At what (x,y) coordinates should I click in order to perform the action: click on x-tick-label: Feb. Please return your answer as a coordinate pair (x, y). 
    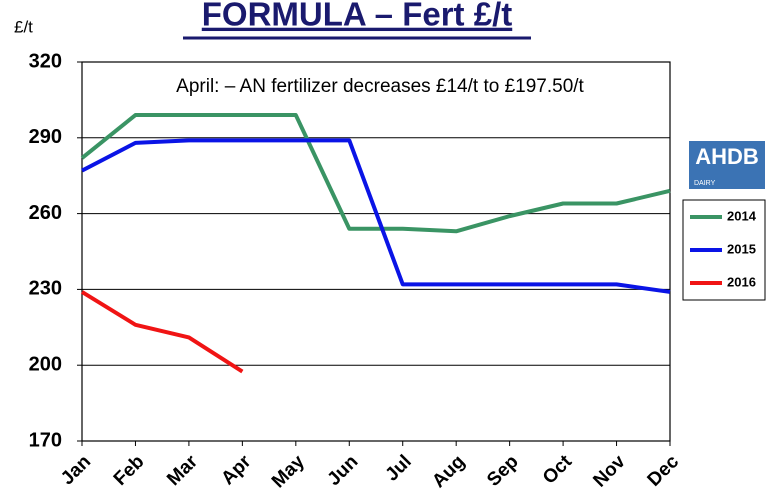
    Looking at the image, I should click on (129, 470).